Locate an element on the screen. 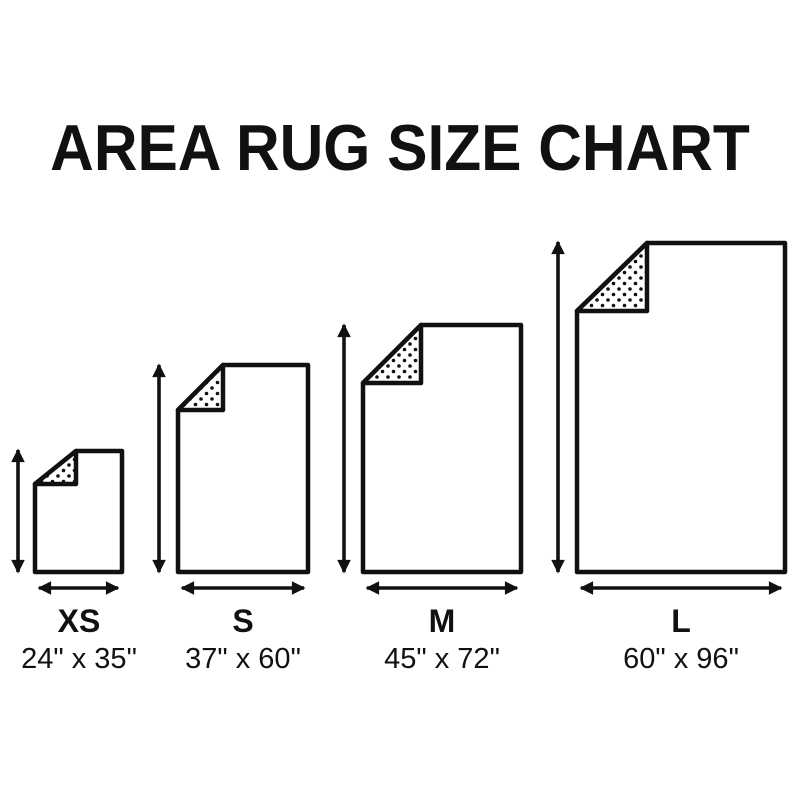 The width and height of the screenshot is (800, 800). size-dimensions: 24" x 35" is located at coordinates (79, 659).